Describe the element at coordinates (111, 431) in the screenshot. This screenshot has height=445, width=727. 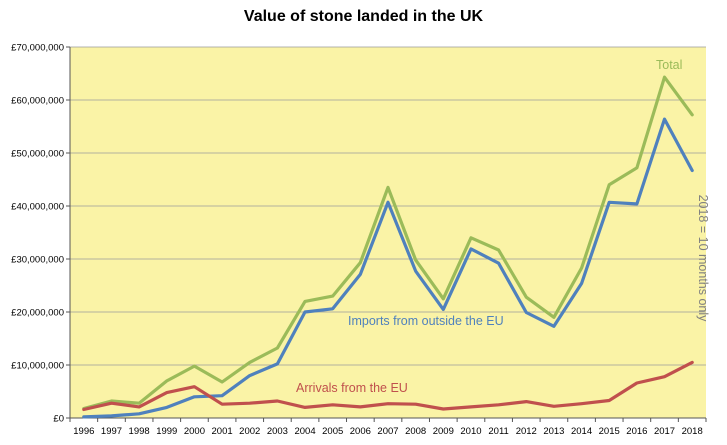
I see `x-tick-label: 1997` at that location.